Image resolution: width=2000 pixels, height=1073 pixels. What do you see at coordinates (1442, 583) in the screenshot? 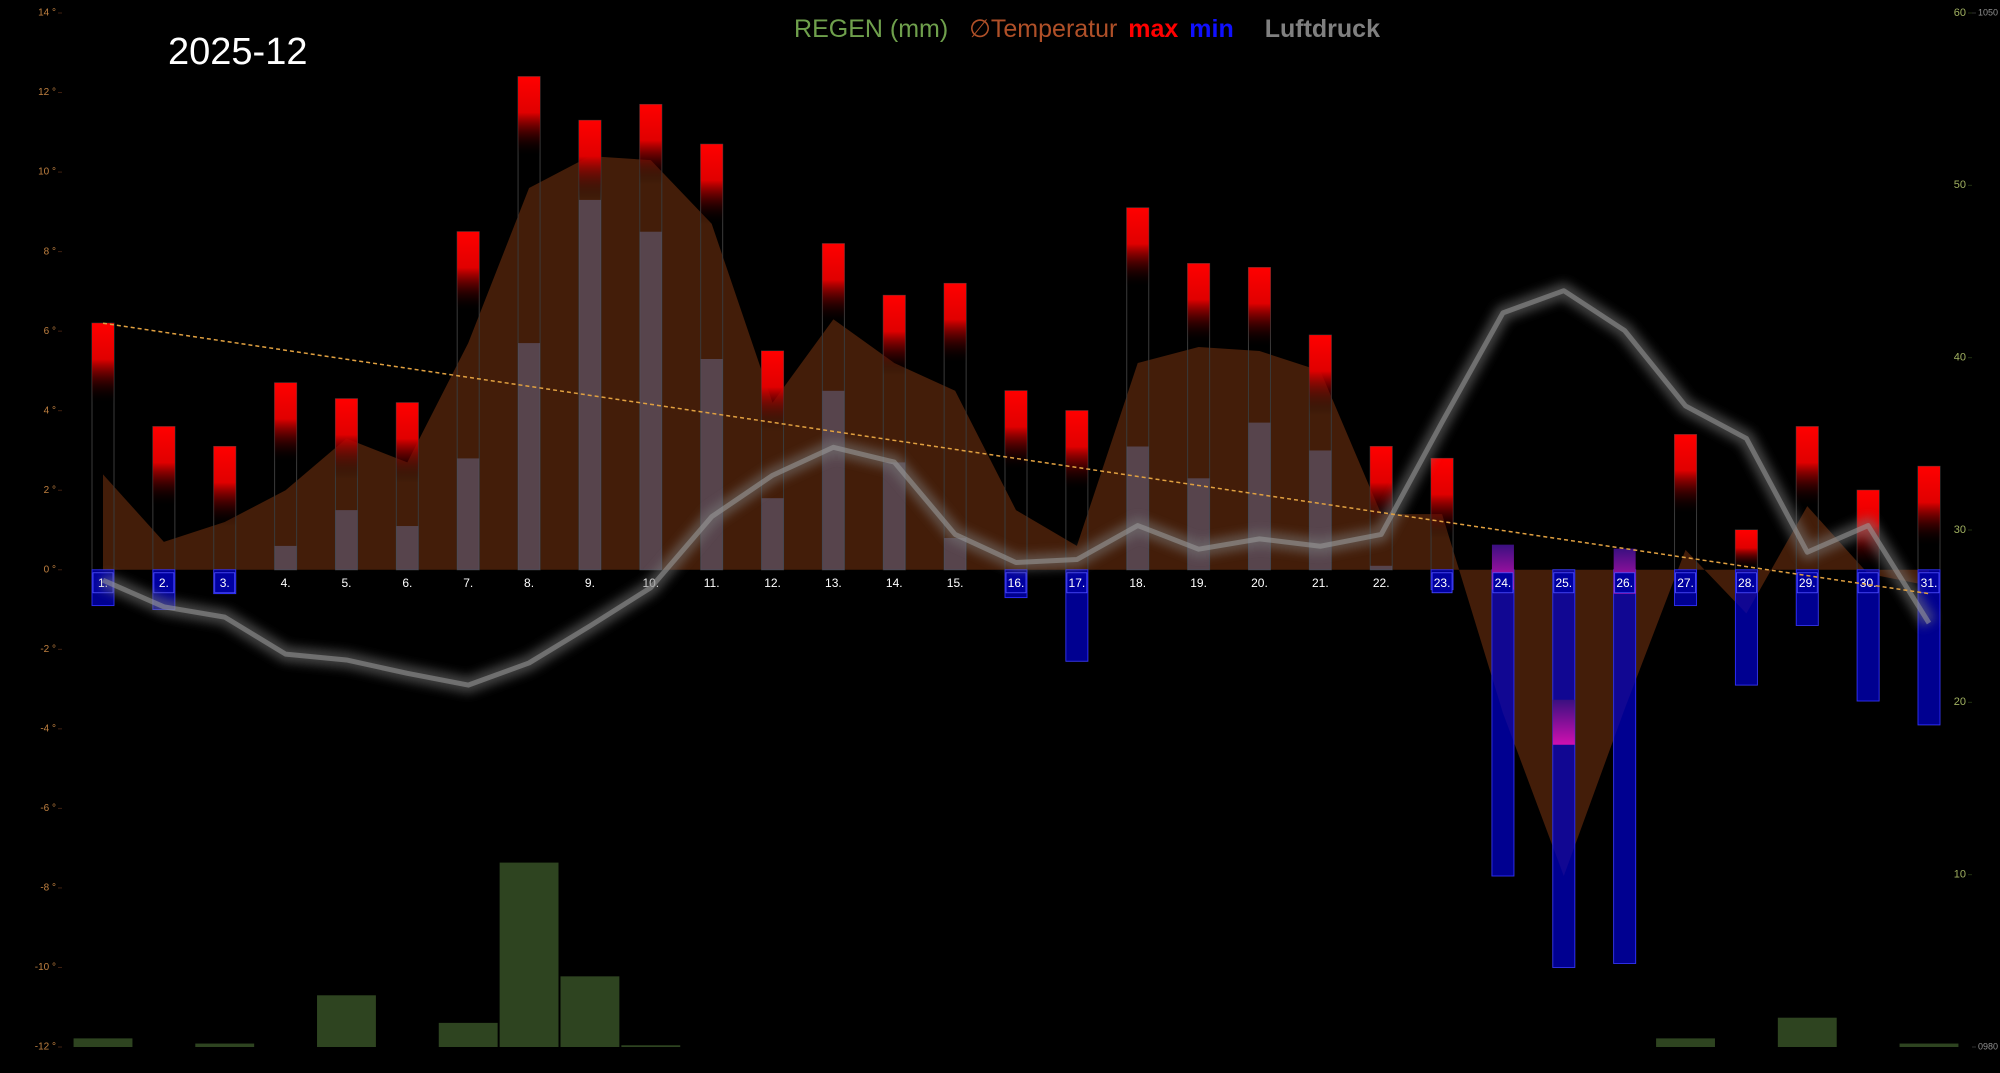
I see `x-tick-label: 23.` at bounding box center [1442, 583].